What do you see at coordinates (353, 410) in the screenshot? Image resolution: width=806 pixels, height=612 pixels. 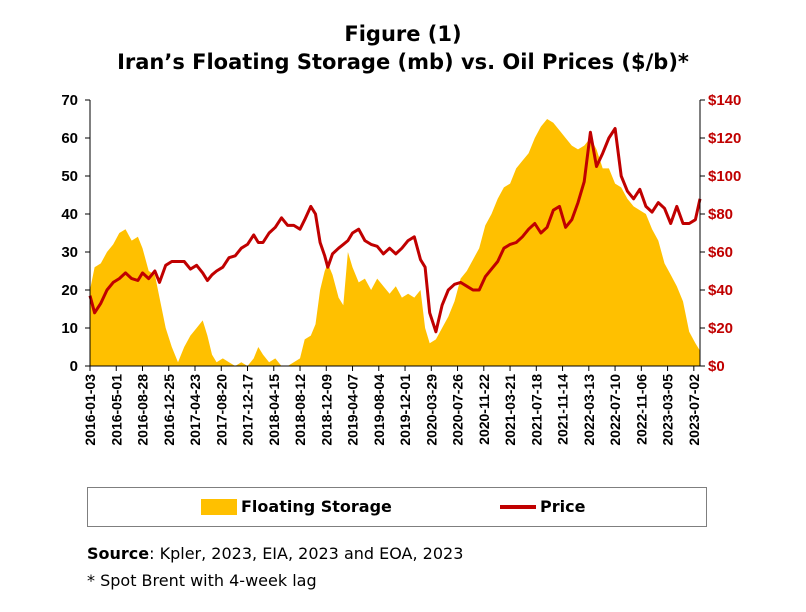 I see `x-tick-label: 2019-04-07` at bounding box center [353, 410].